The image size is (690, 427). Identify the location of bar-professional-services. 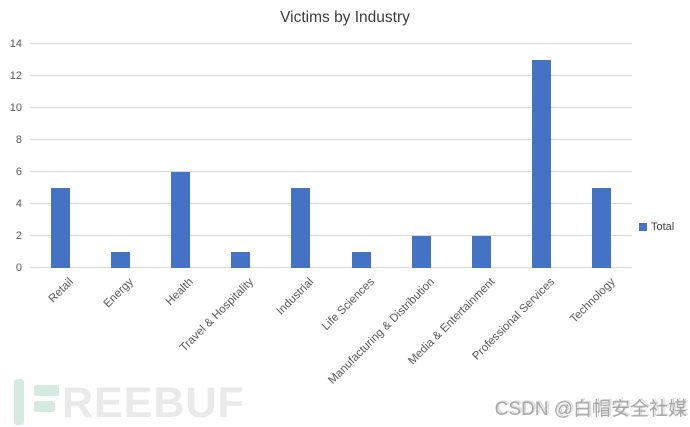
(542, 164).